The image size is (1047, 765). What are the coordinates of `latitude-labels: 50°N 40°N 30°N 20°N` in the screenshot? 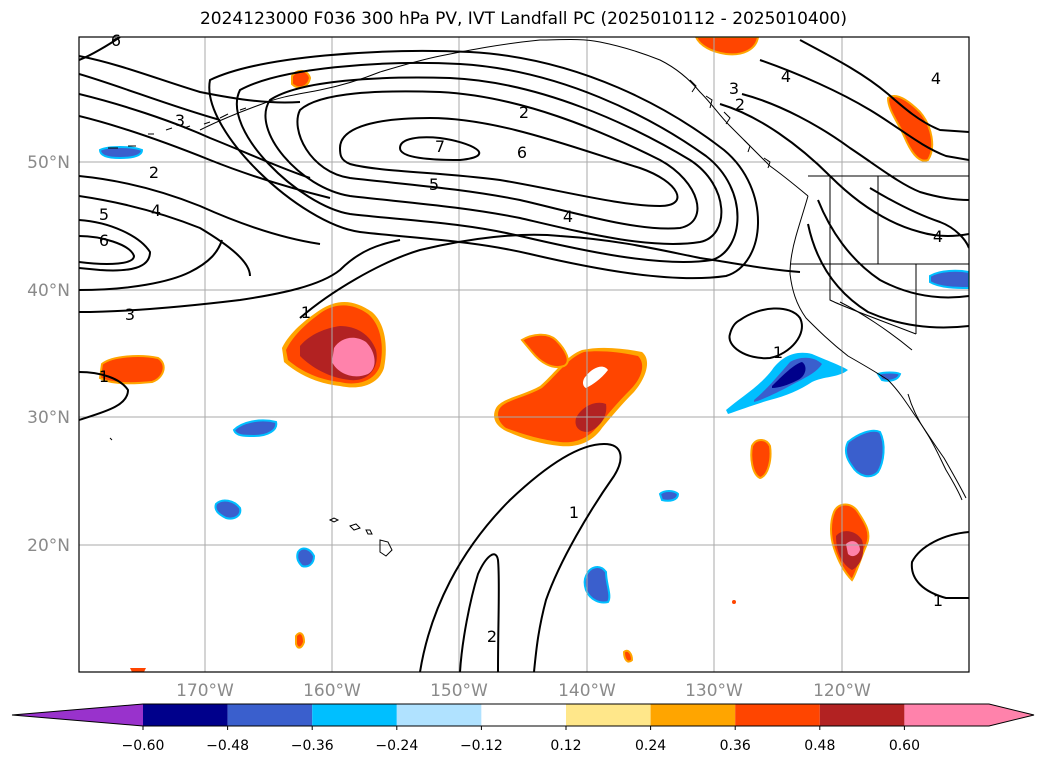 It's located at (48, 354).